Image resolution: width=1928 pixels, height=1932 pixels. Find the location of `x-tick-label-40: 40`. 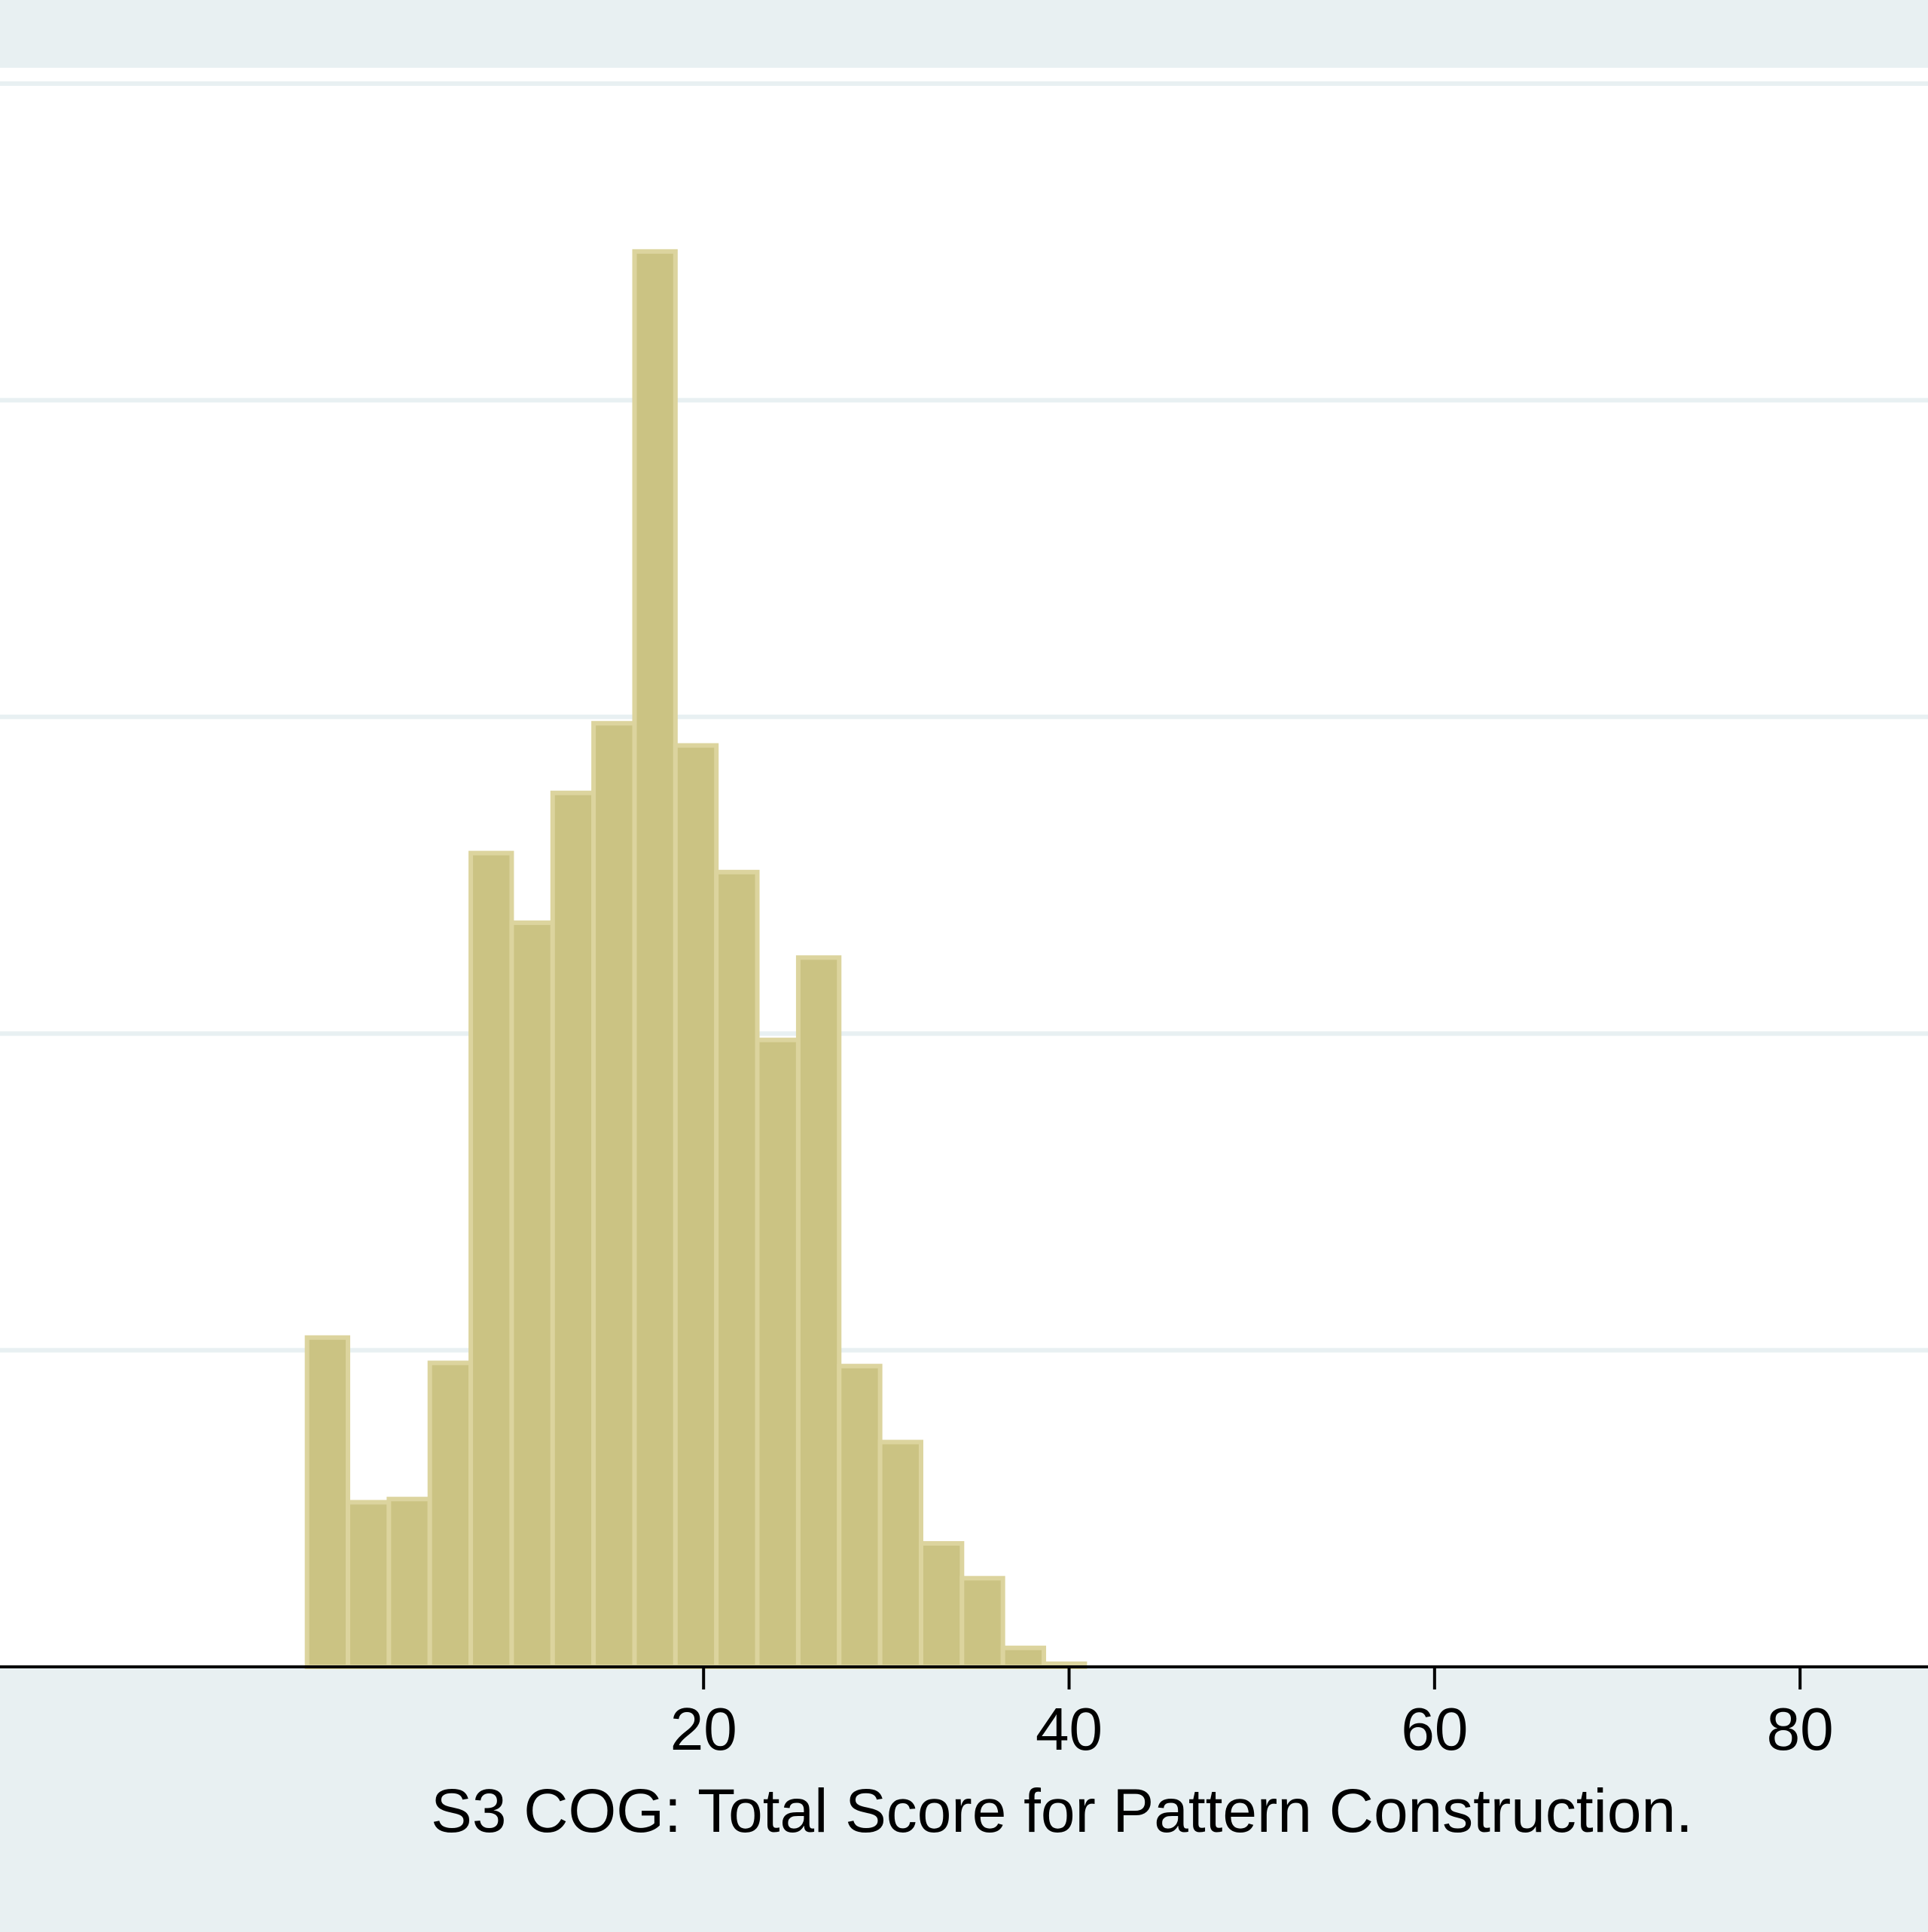

x-tick-label-40: 40 is located at coordinates (1069, 1729).